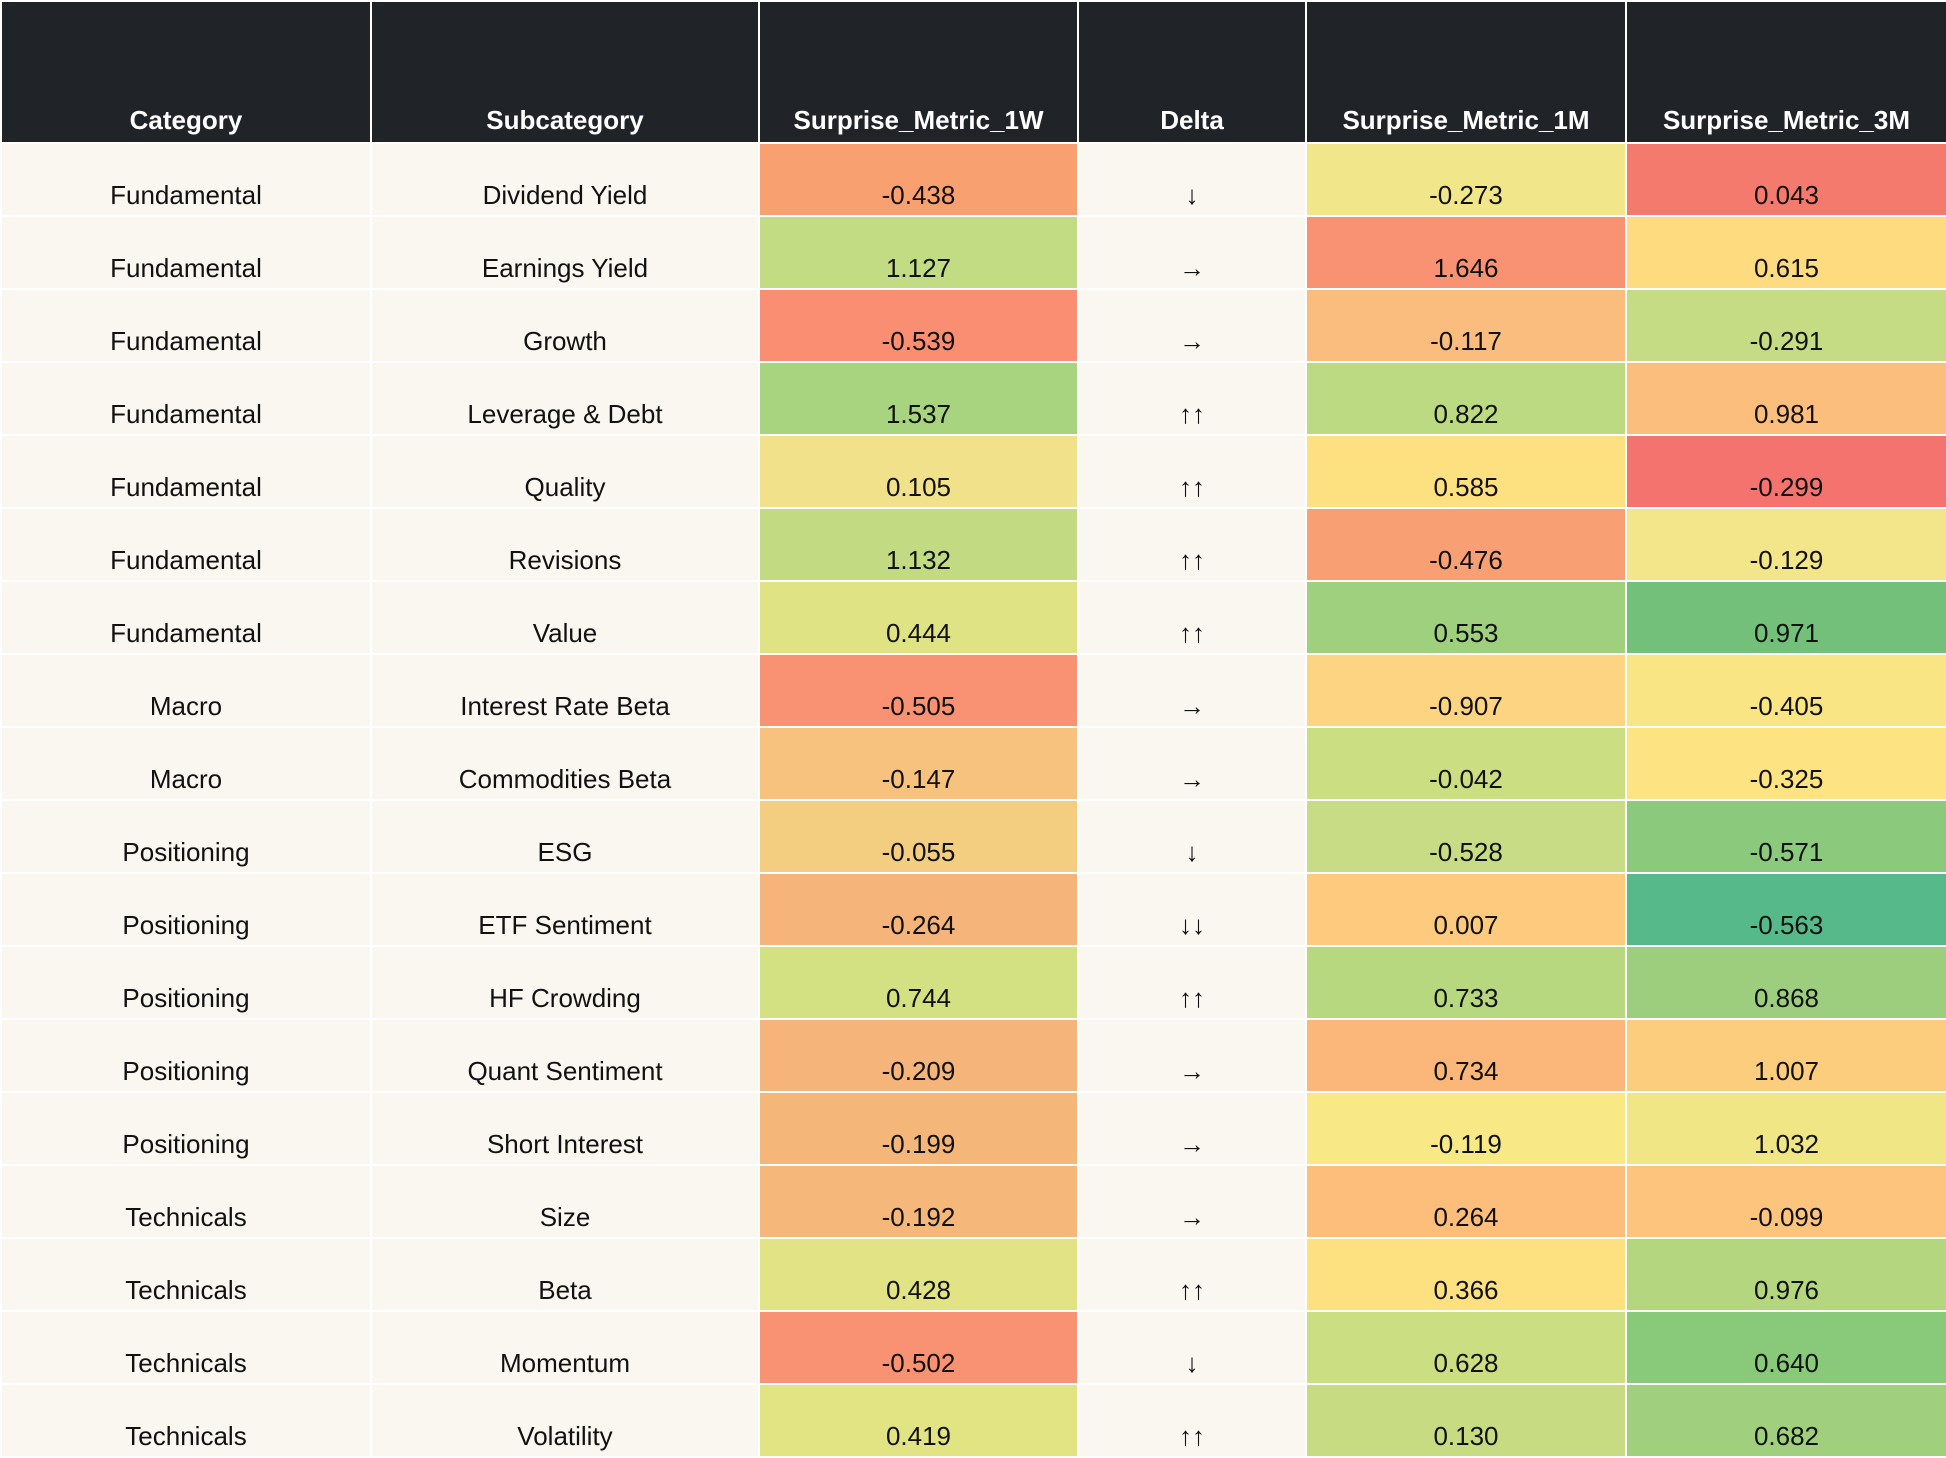  I want to click on metric-cell: -0.907, so click(1466, 690).